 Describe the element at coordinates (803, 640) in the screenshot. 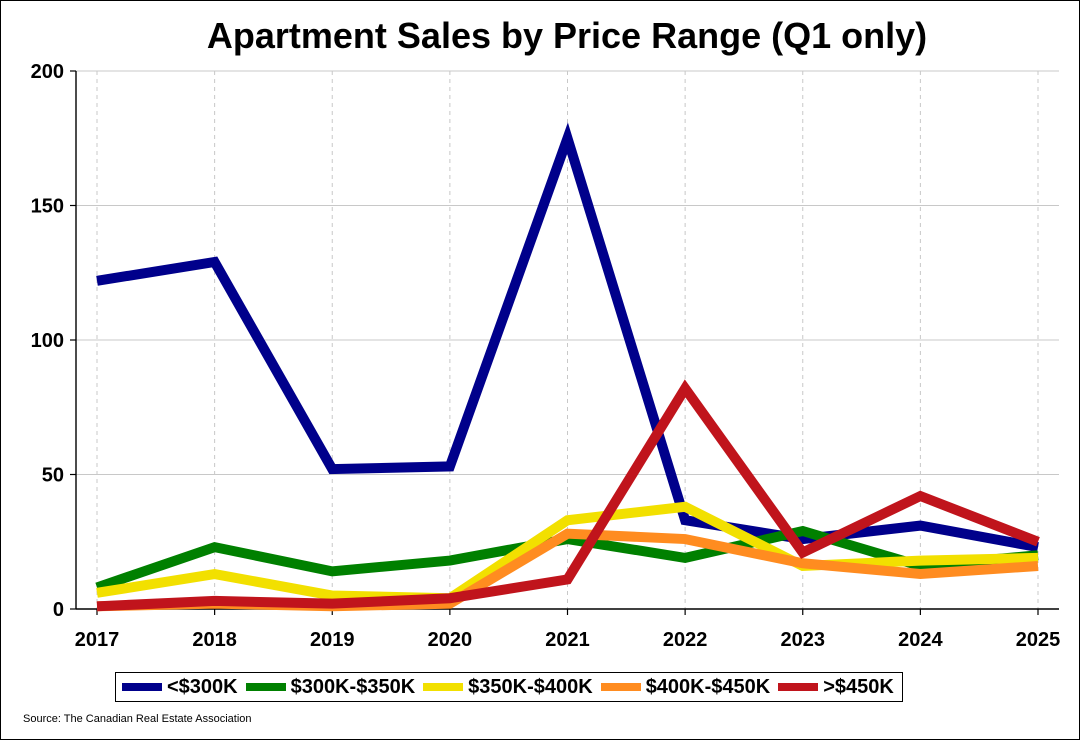

I see `x-tick-label: 2023` at that location.